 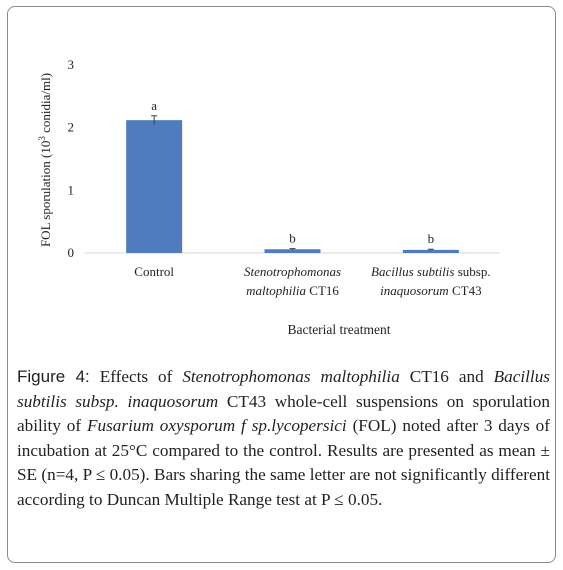 I want to click on x-tick-label: Control, so click(x=154, y=271).